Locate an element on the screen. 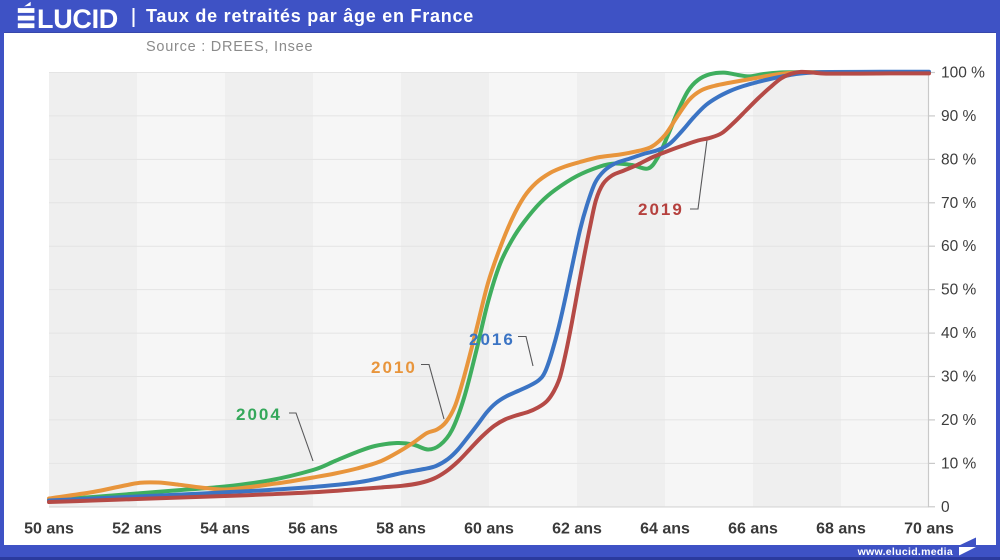  svg-text: 2010 is located at coordinates (394, 367).